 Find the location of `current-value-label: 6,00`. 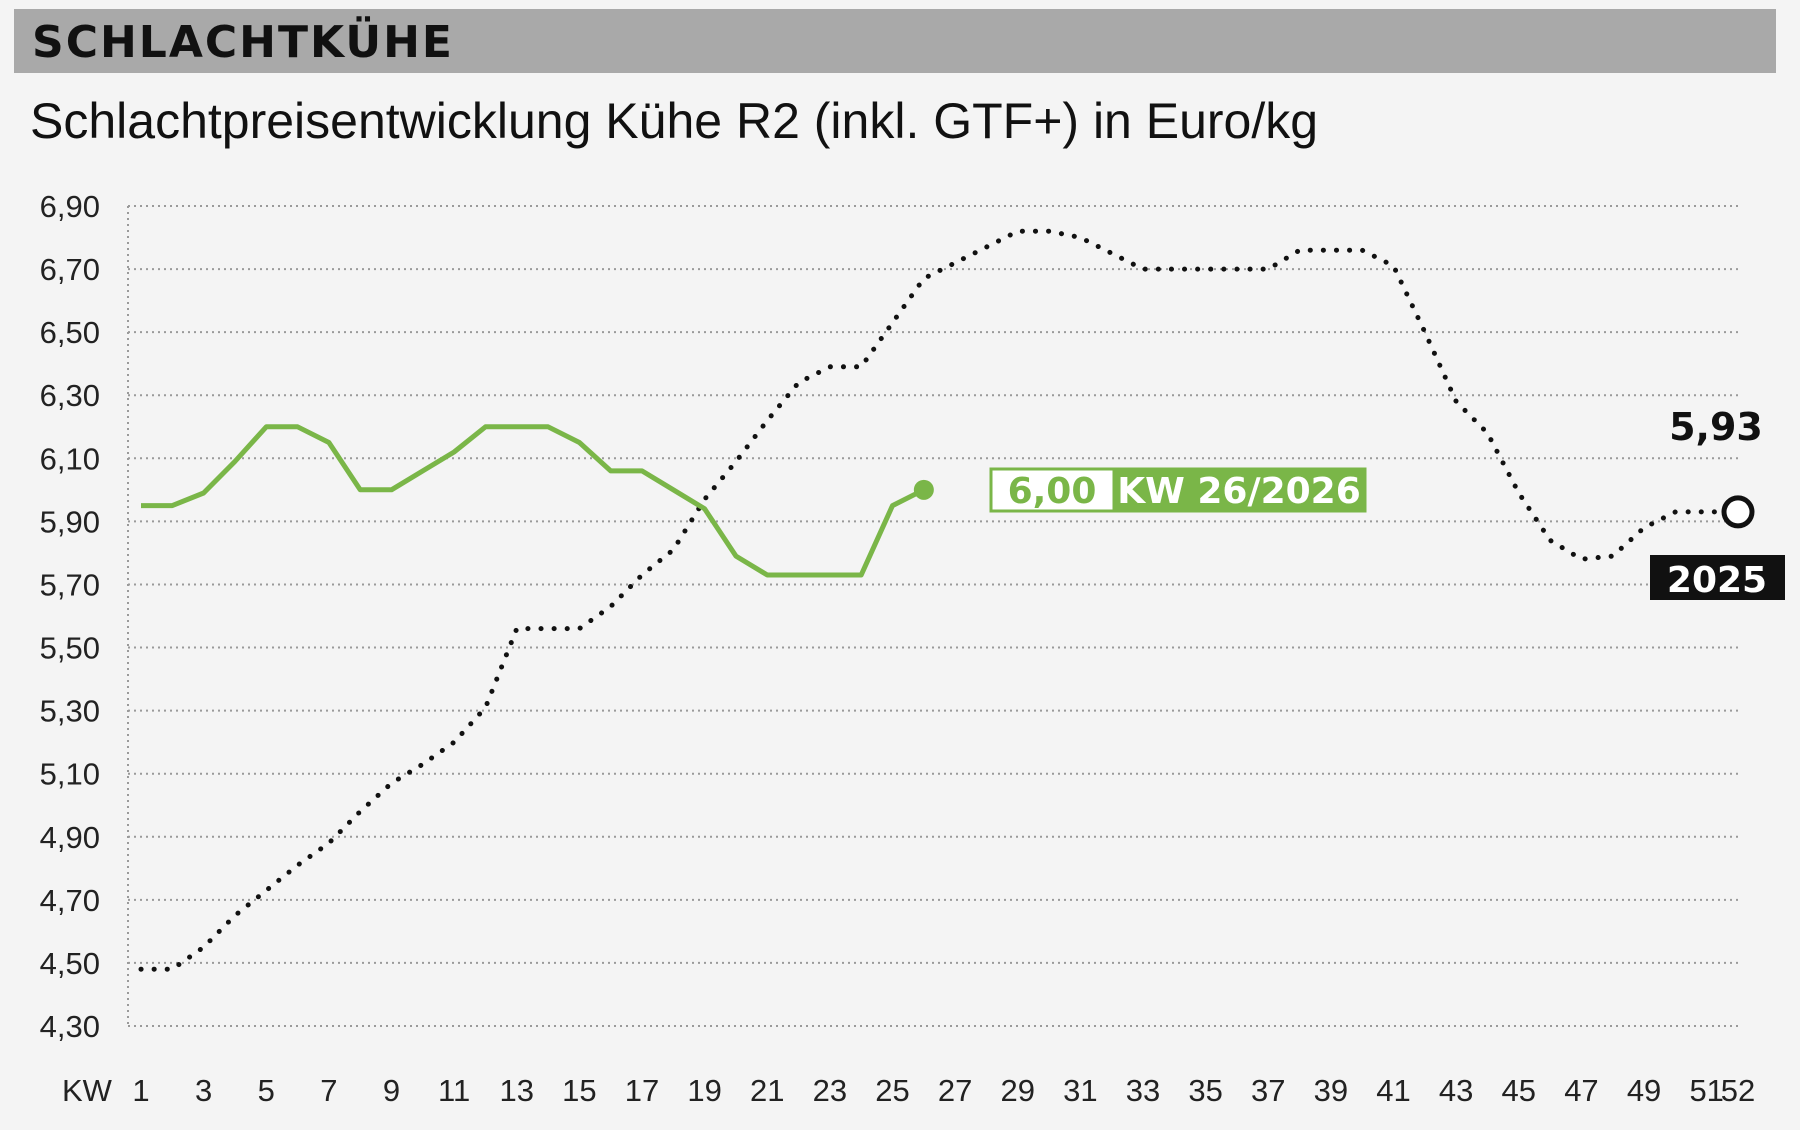

current-value-label: 6,00 is located at coordinates (1052, 491).